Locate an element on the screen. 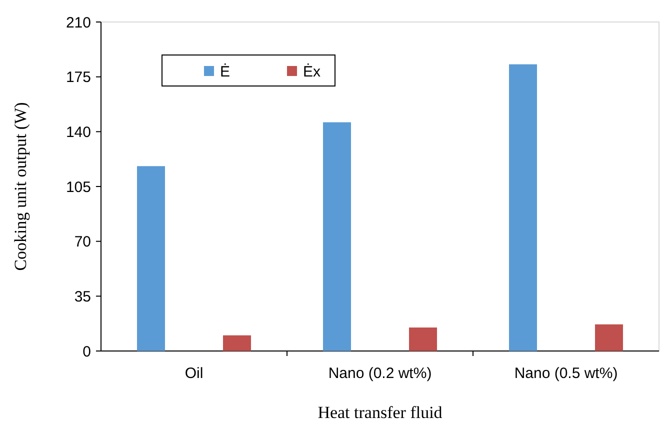 Image resolution: width=667 pixels, height=426 pixels. x-tick-label: Nano (0.2 wt%) is located at coordinates (380, 373).